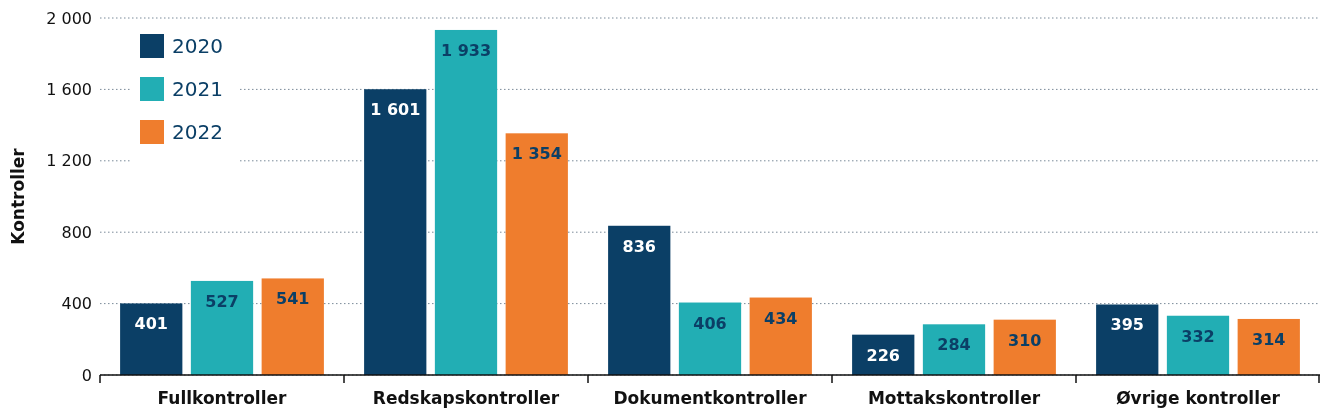 The image size is (1320, 408). What do you see at coordinates (466, 50) in the screenshot?
I see `data-label: 1 933` at bounding box center [466, 50].